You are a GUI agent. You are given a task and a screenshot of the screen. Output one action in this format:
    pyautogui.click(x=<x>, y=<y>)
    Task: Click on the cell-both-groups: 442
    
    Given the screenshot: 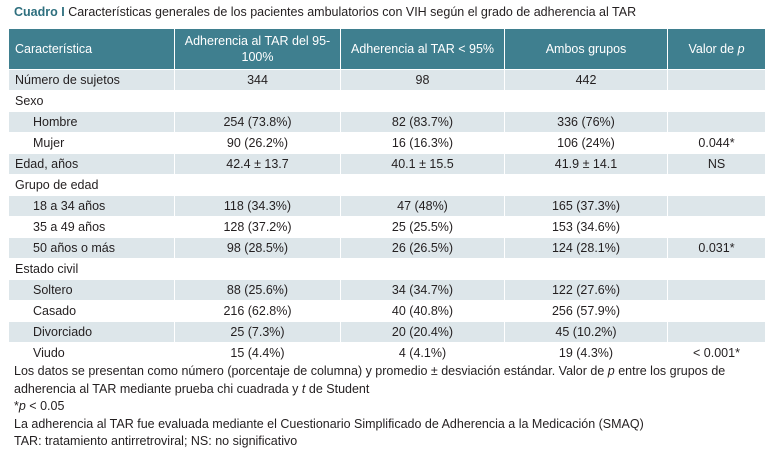 What is the action you would take?
    pyautogui.click(x=586, y=80)
    